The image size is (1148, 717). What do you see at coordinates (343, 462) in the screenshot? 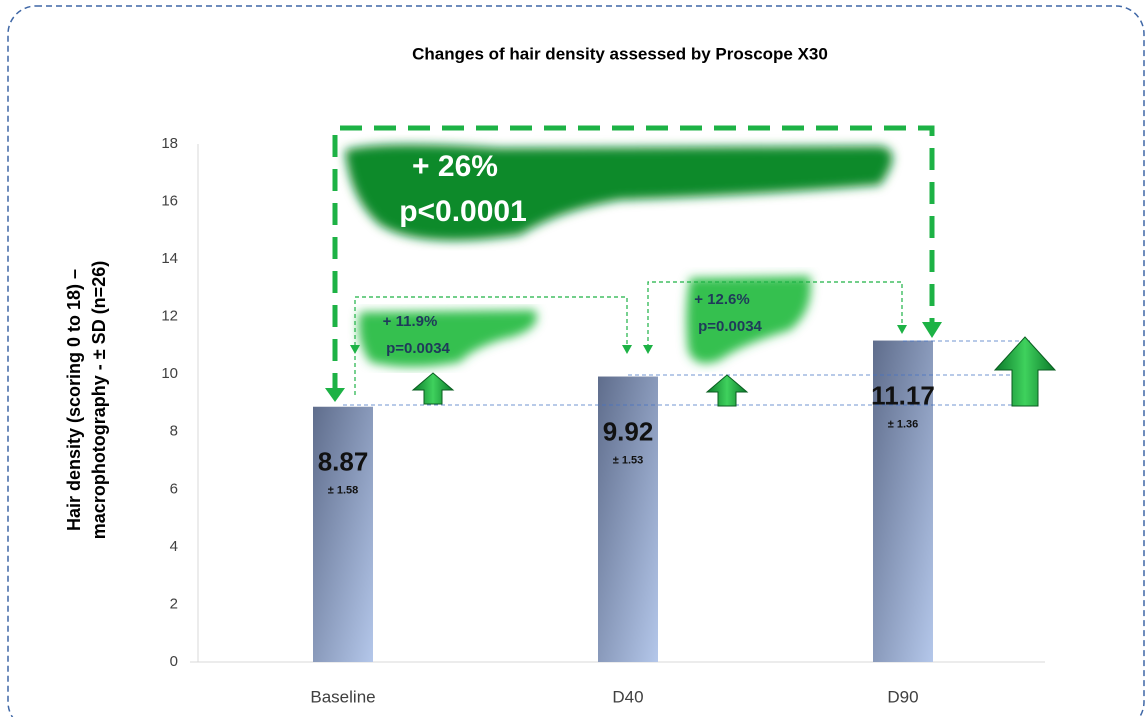
I see `value-label: 8.87` at bounding box center [343, 462].